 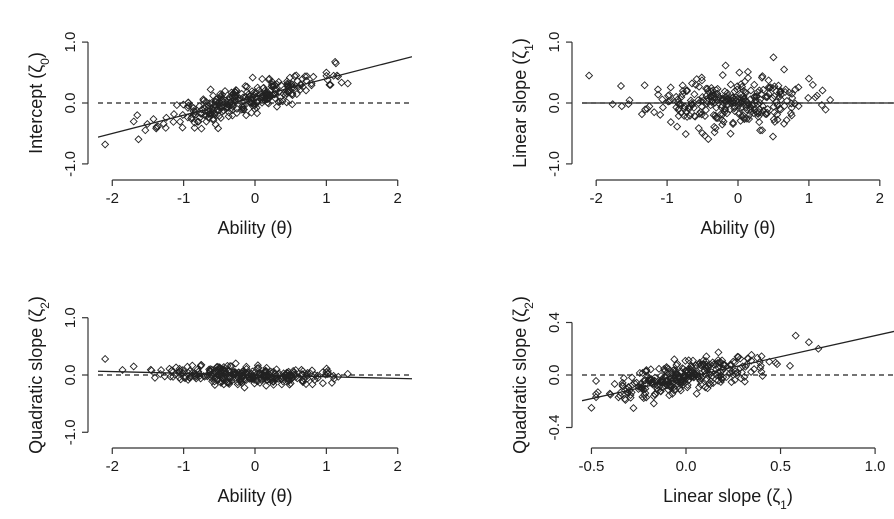 I want to click on x-tick-label: 0, so click(x=255, y=466).